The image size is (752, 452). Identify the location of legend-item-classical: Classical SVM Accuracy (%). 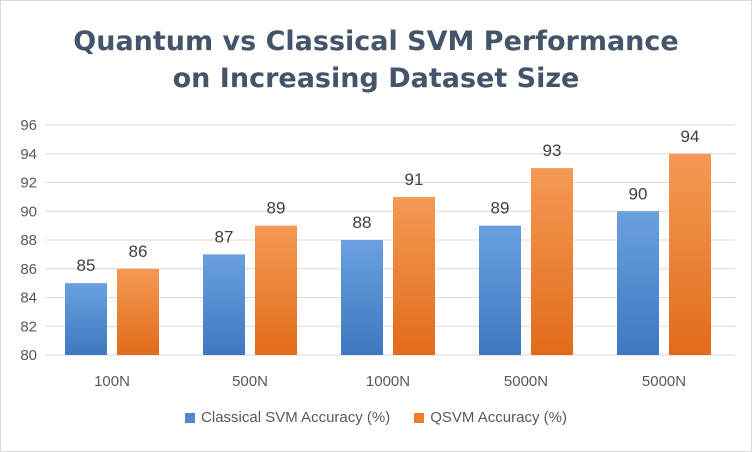
(287, 417).